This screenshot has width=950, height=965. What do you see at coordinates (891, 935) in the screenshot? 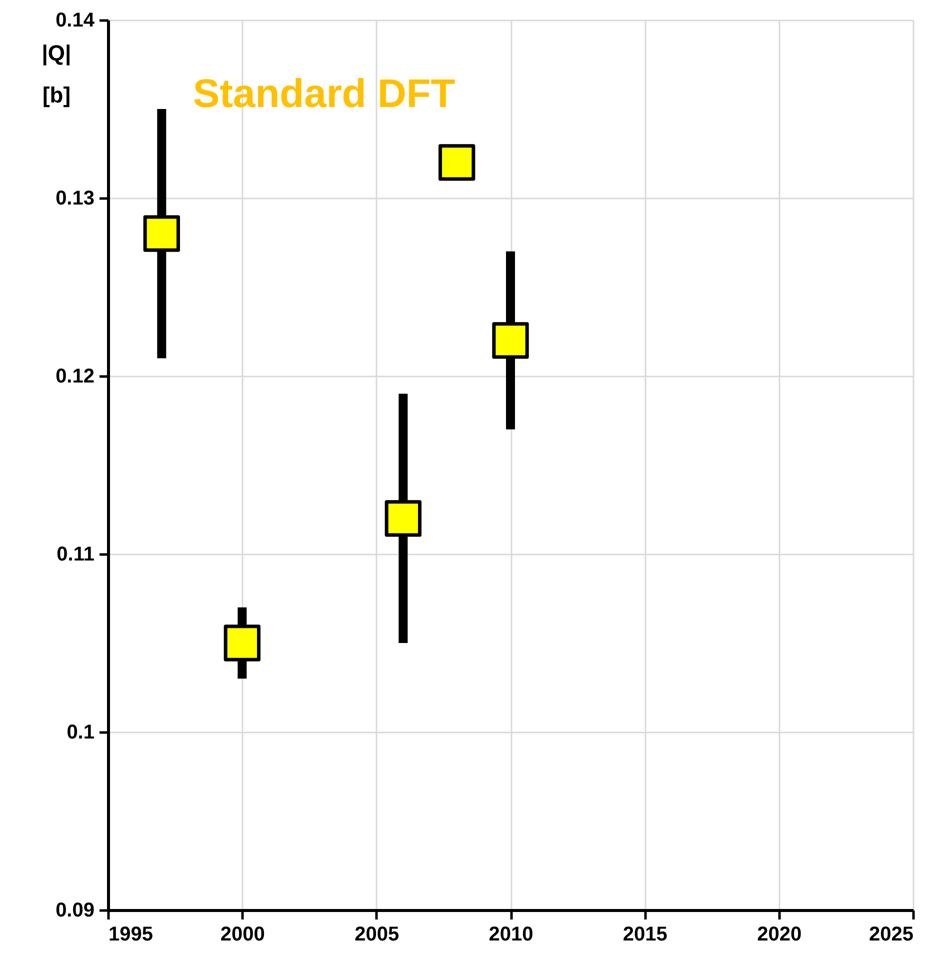
I see `x-tick-label: 2025` at bounding box center [891, 935].